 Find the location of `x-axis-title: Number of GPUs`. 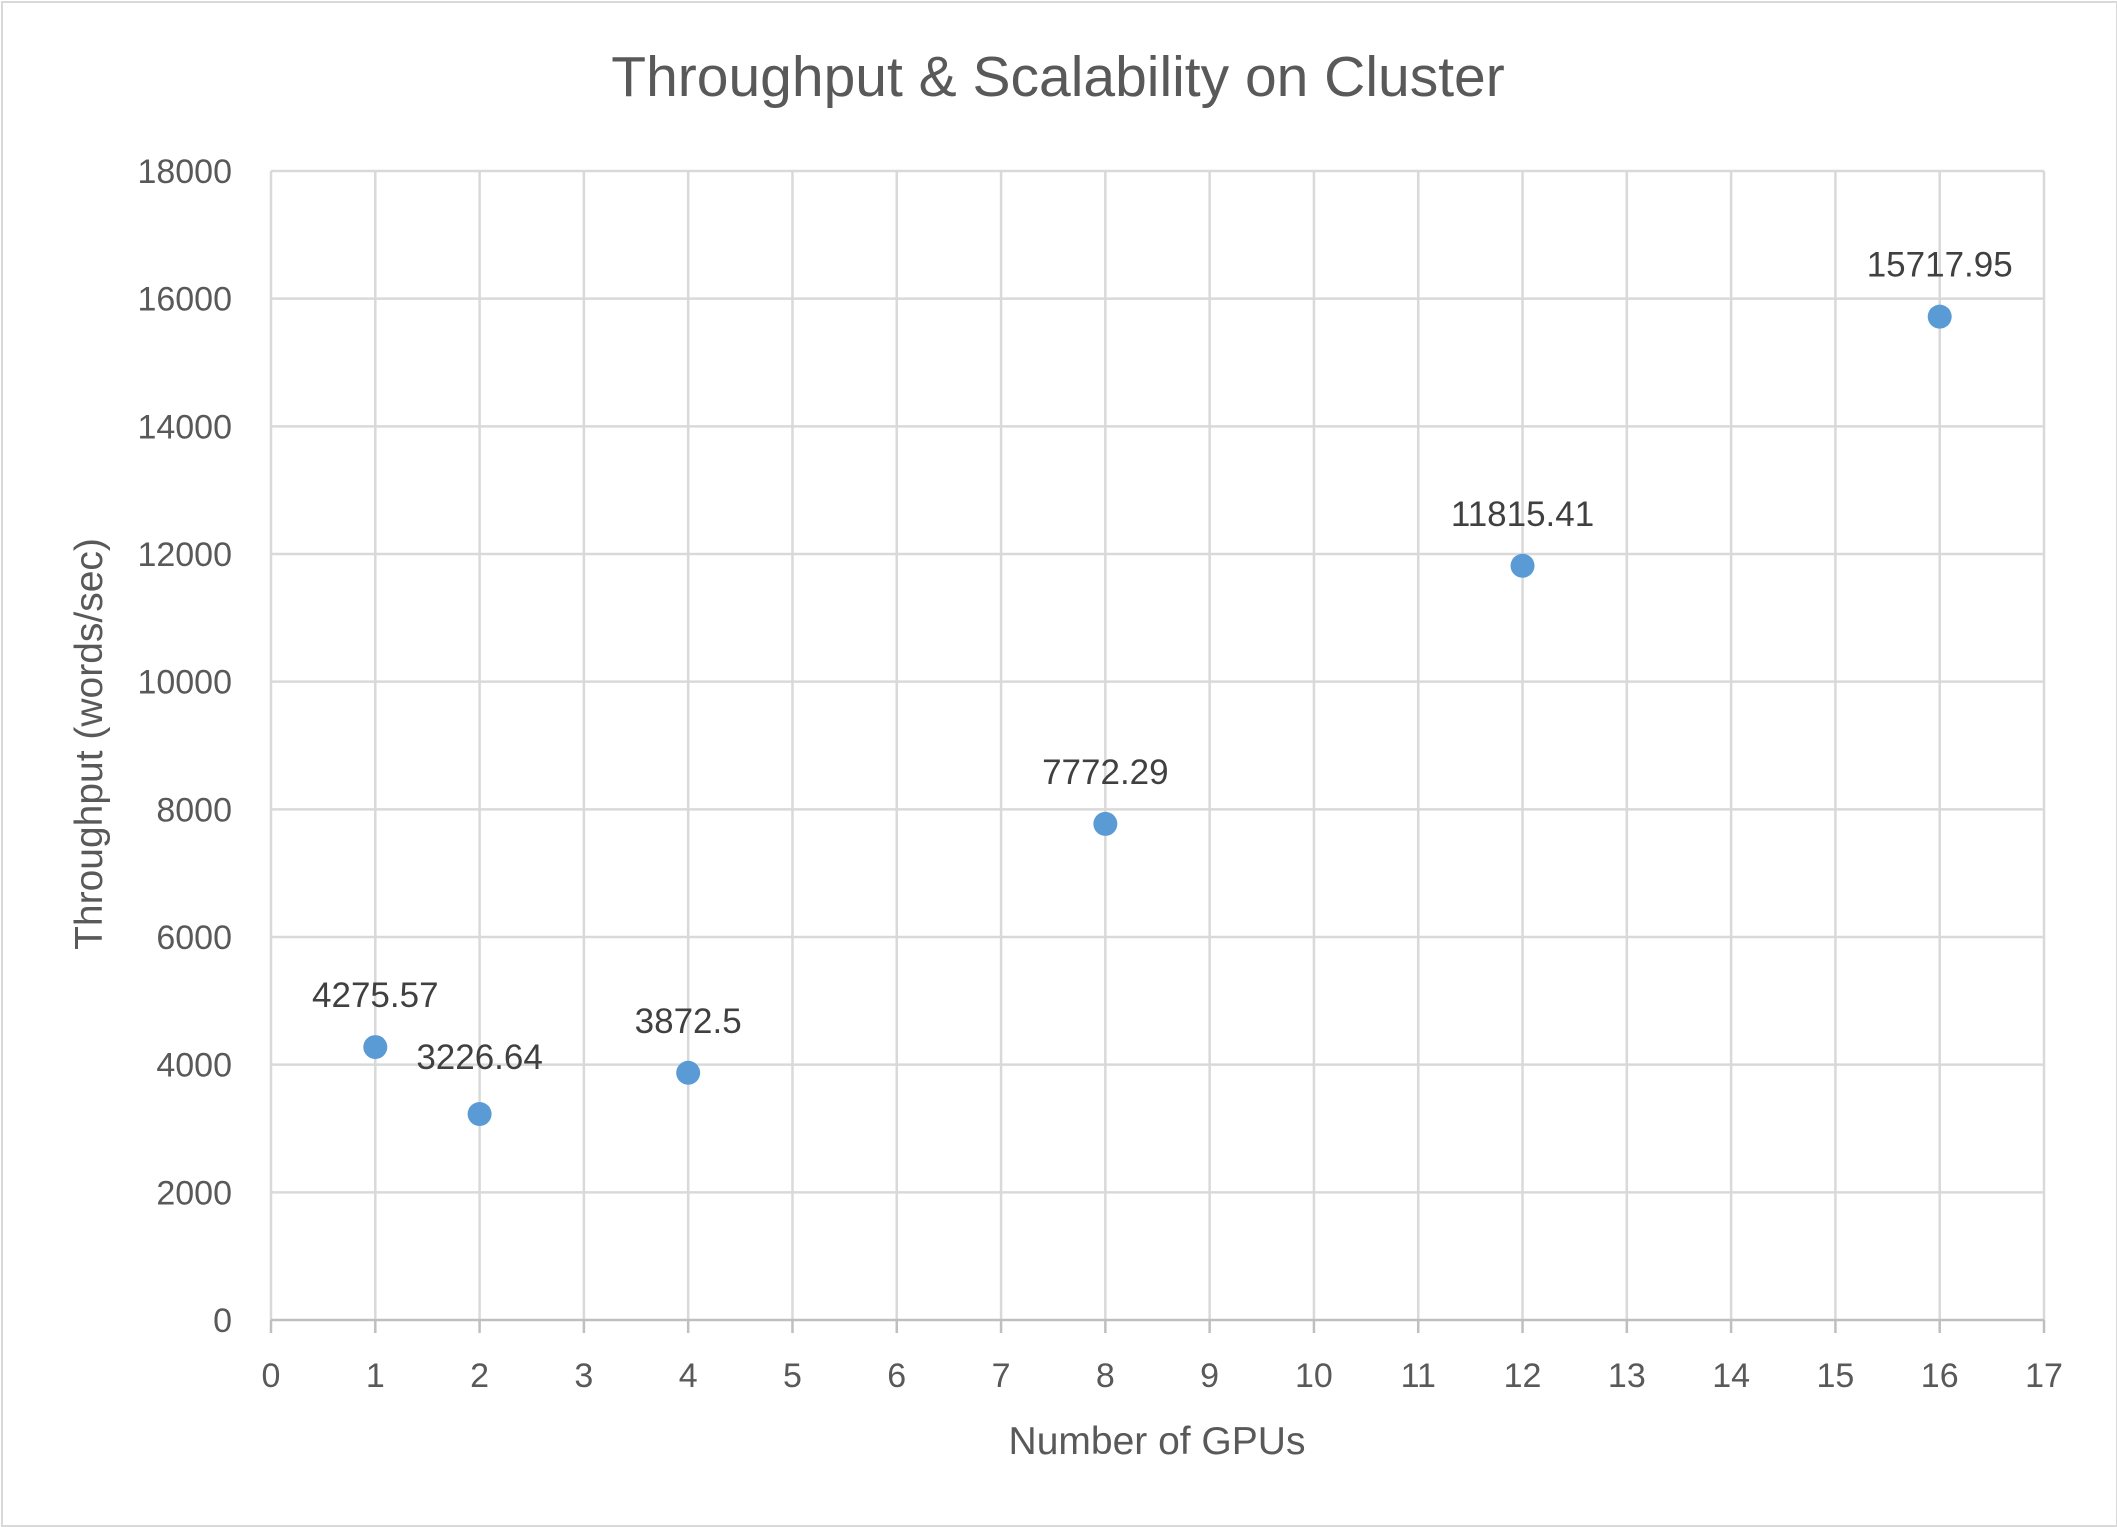

x-axis-title: Number of GPUs is located at coordinates (1157, 1441).